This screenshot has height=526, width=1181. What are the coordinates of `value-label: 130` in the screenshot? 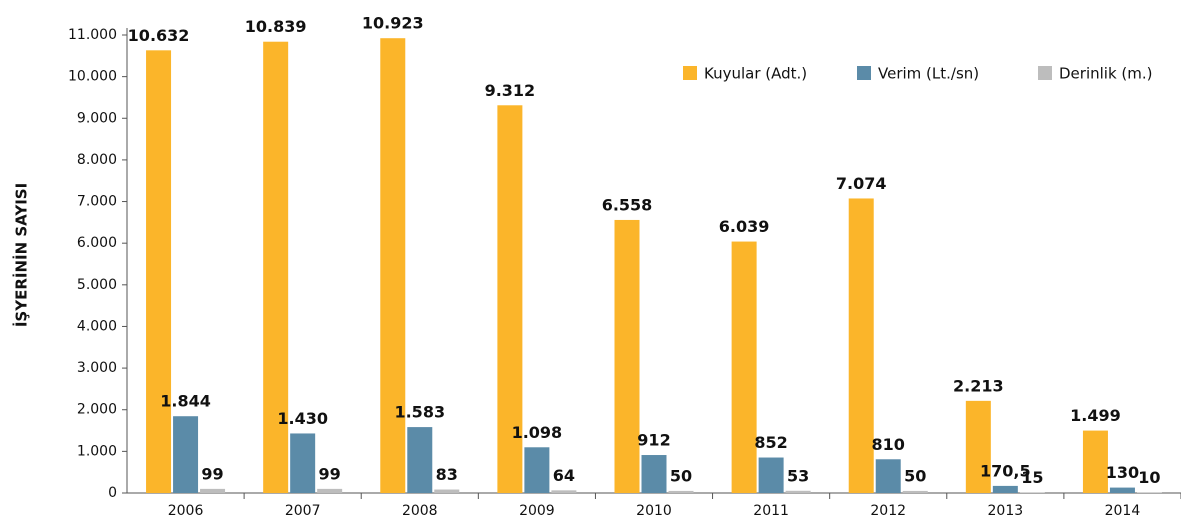 It's located at (1122, 472).